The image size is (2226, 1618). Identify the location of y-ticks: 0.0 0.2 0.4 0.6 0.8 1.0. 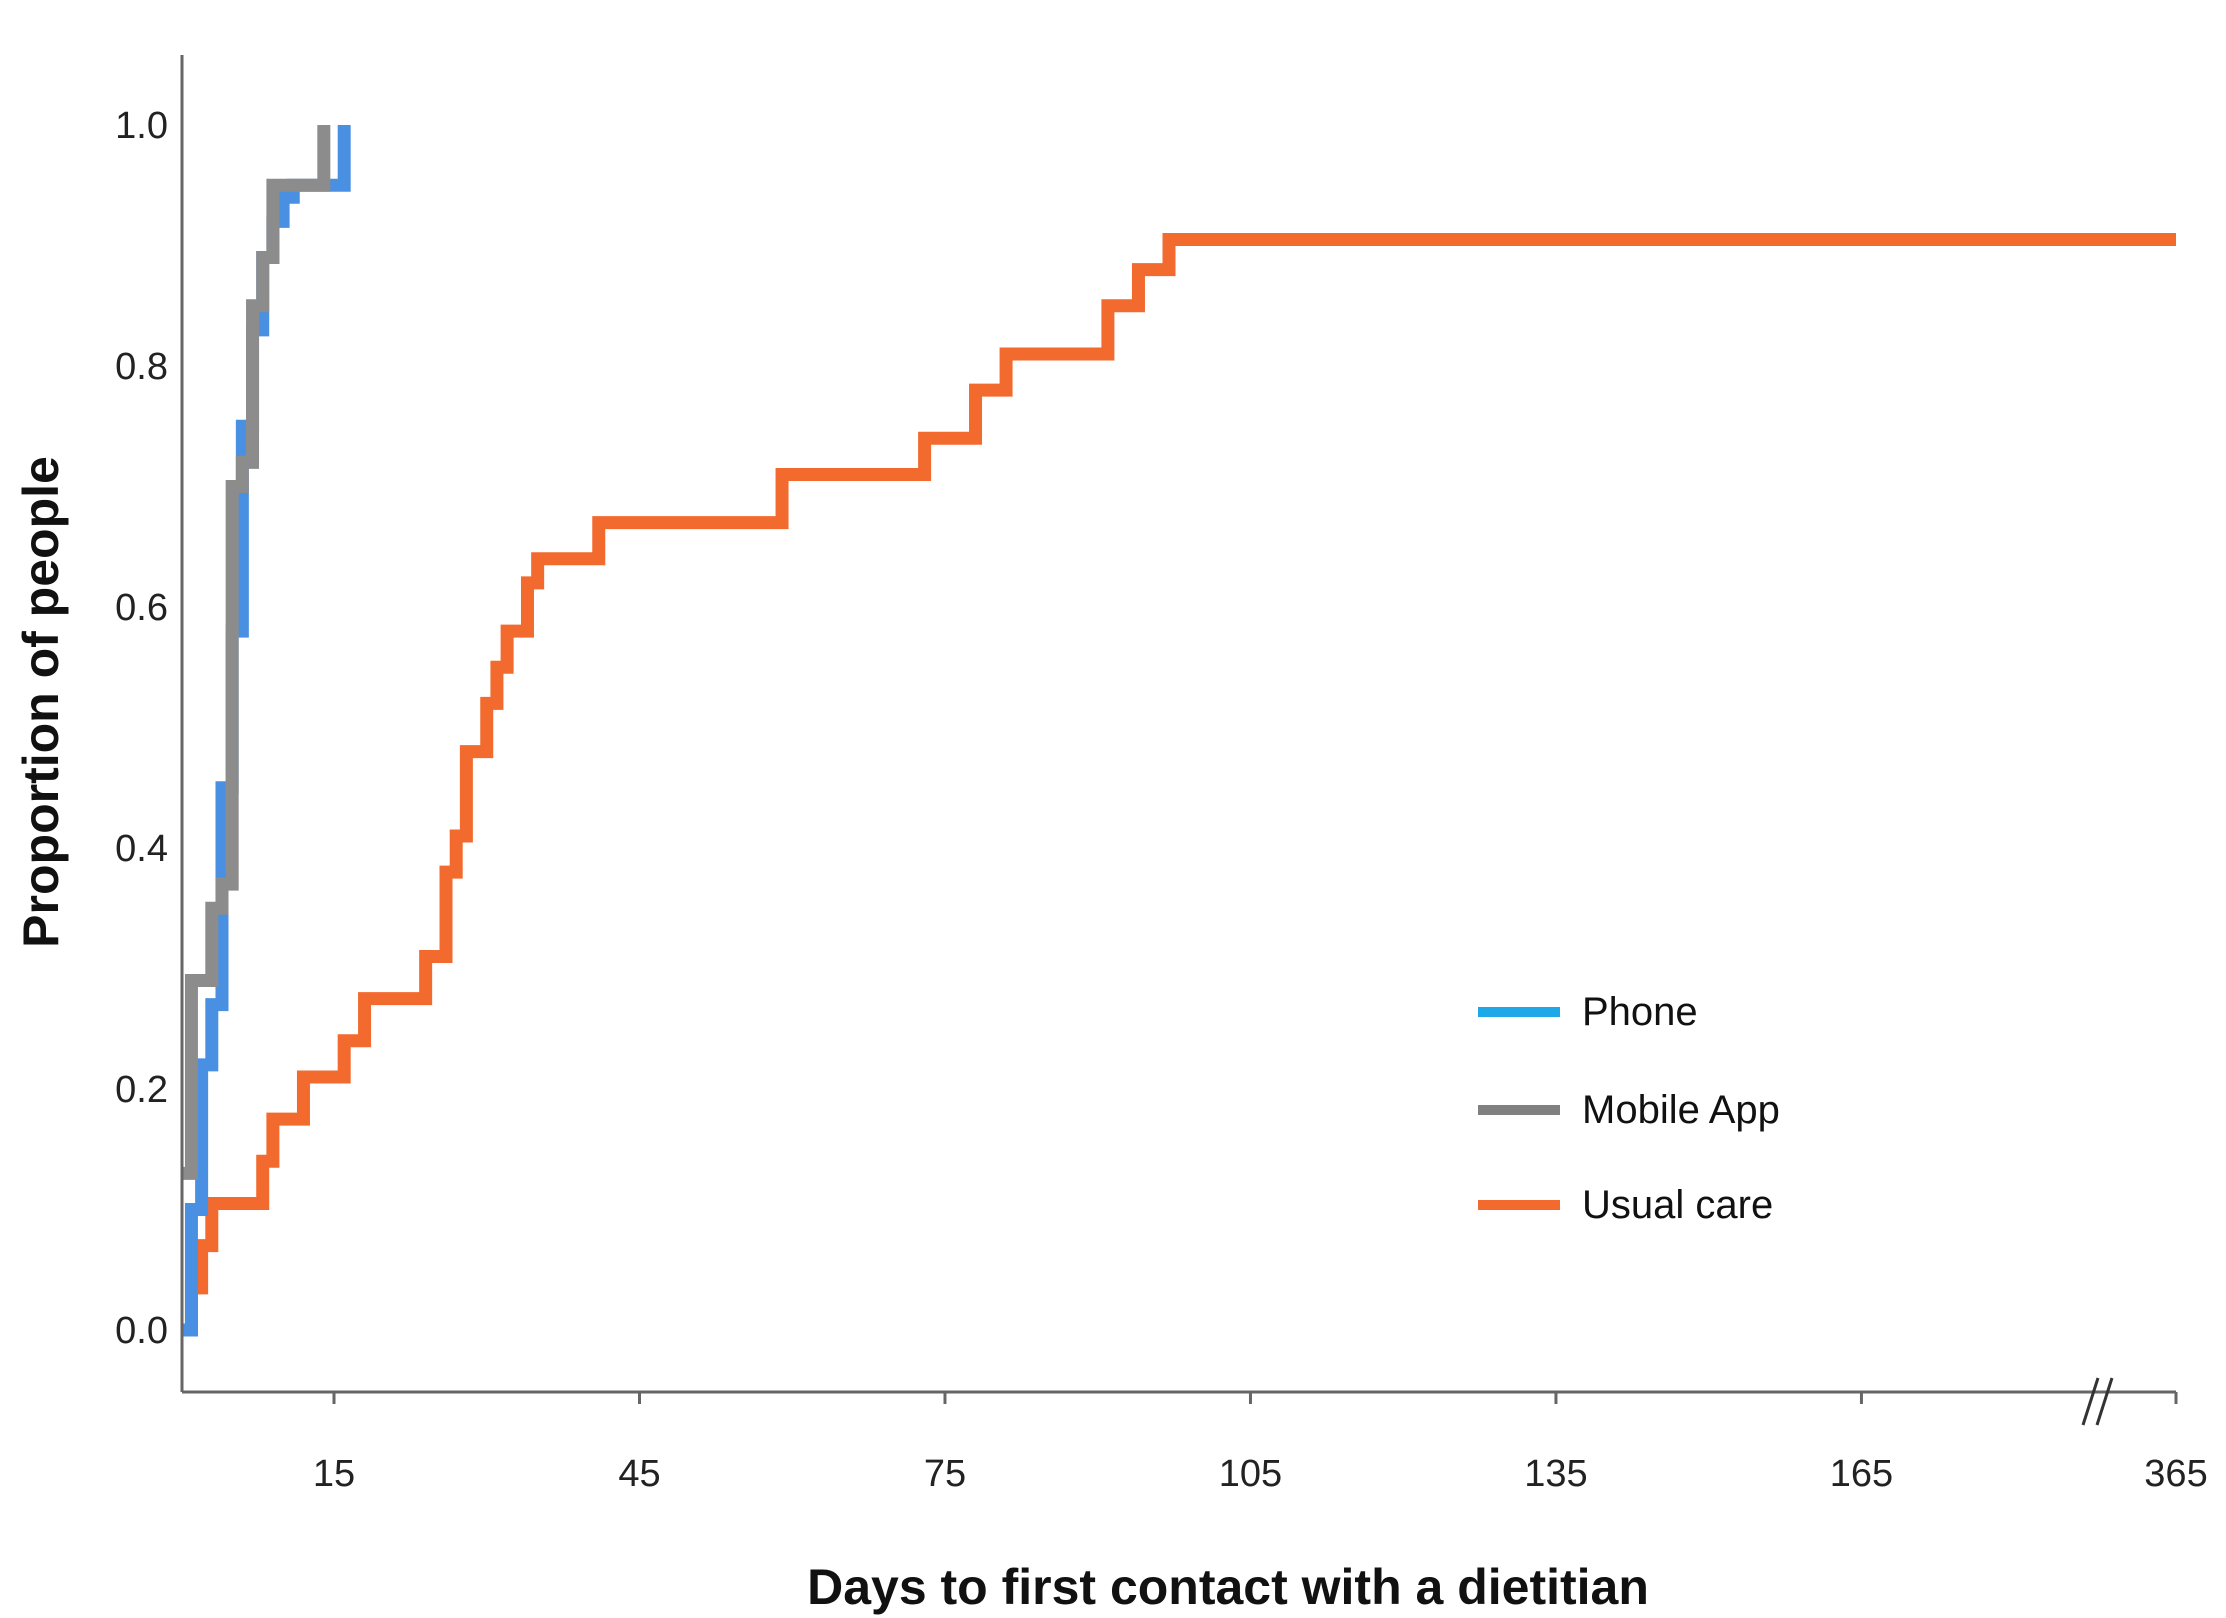
(141, 728).